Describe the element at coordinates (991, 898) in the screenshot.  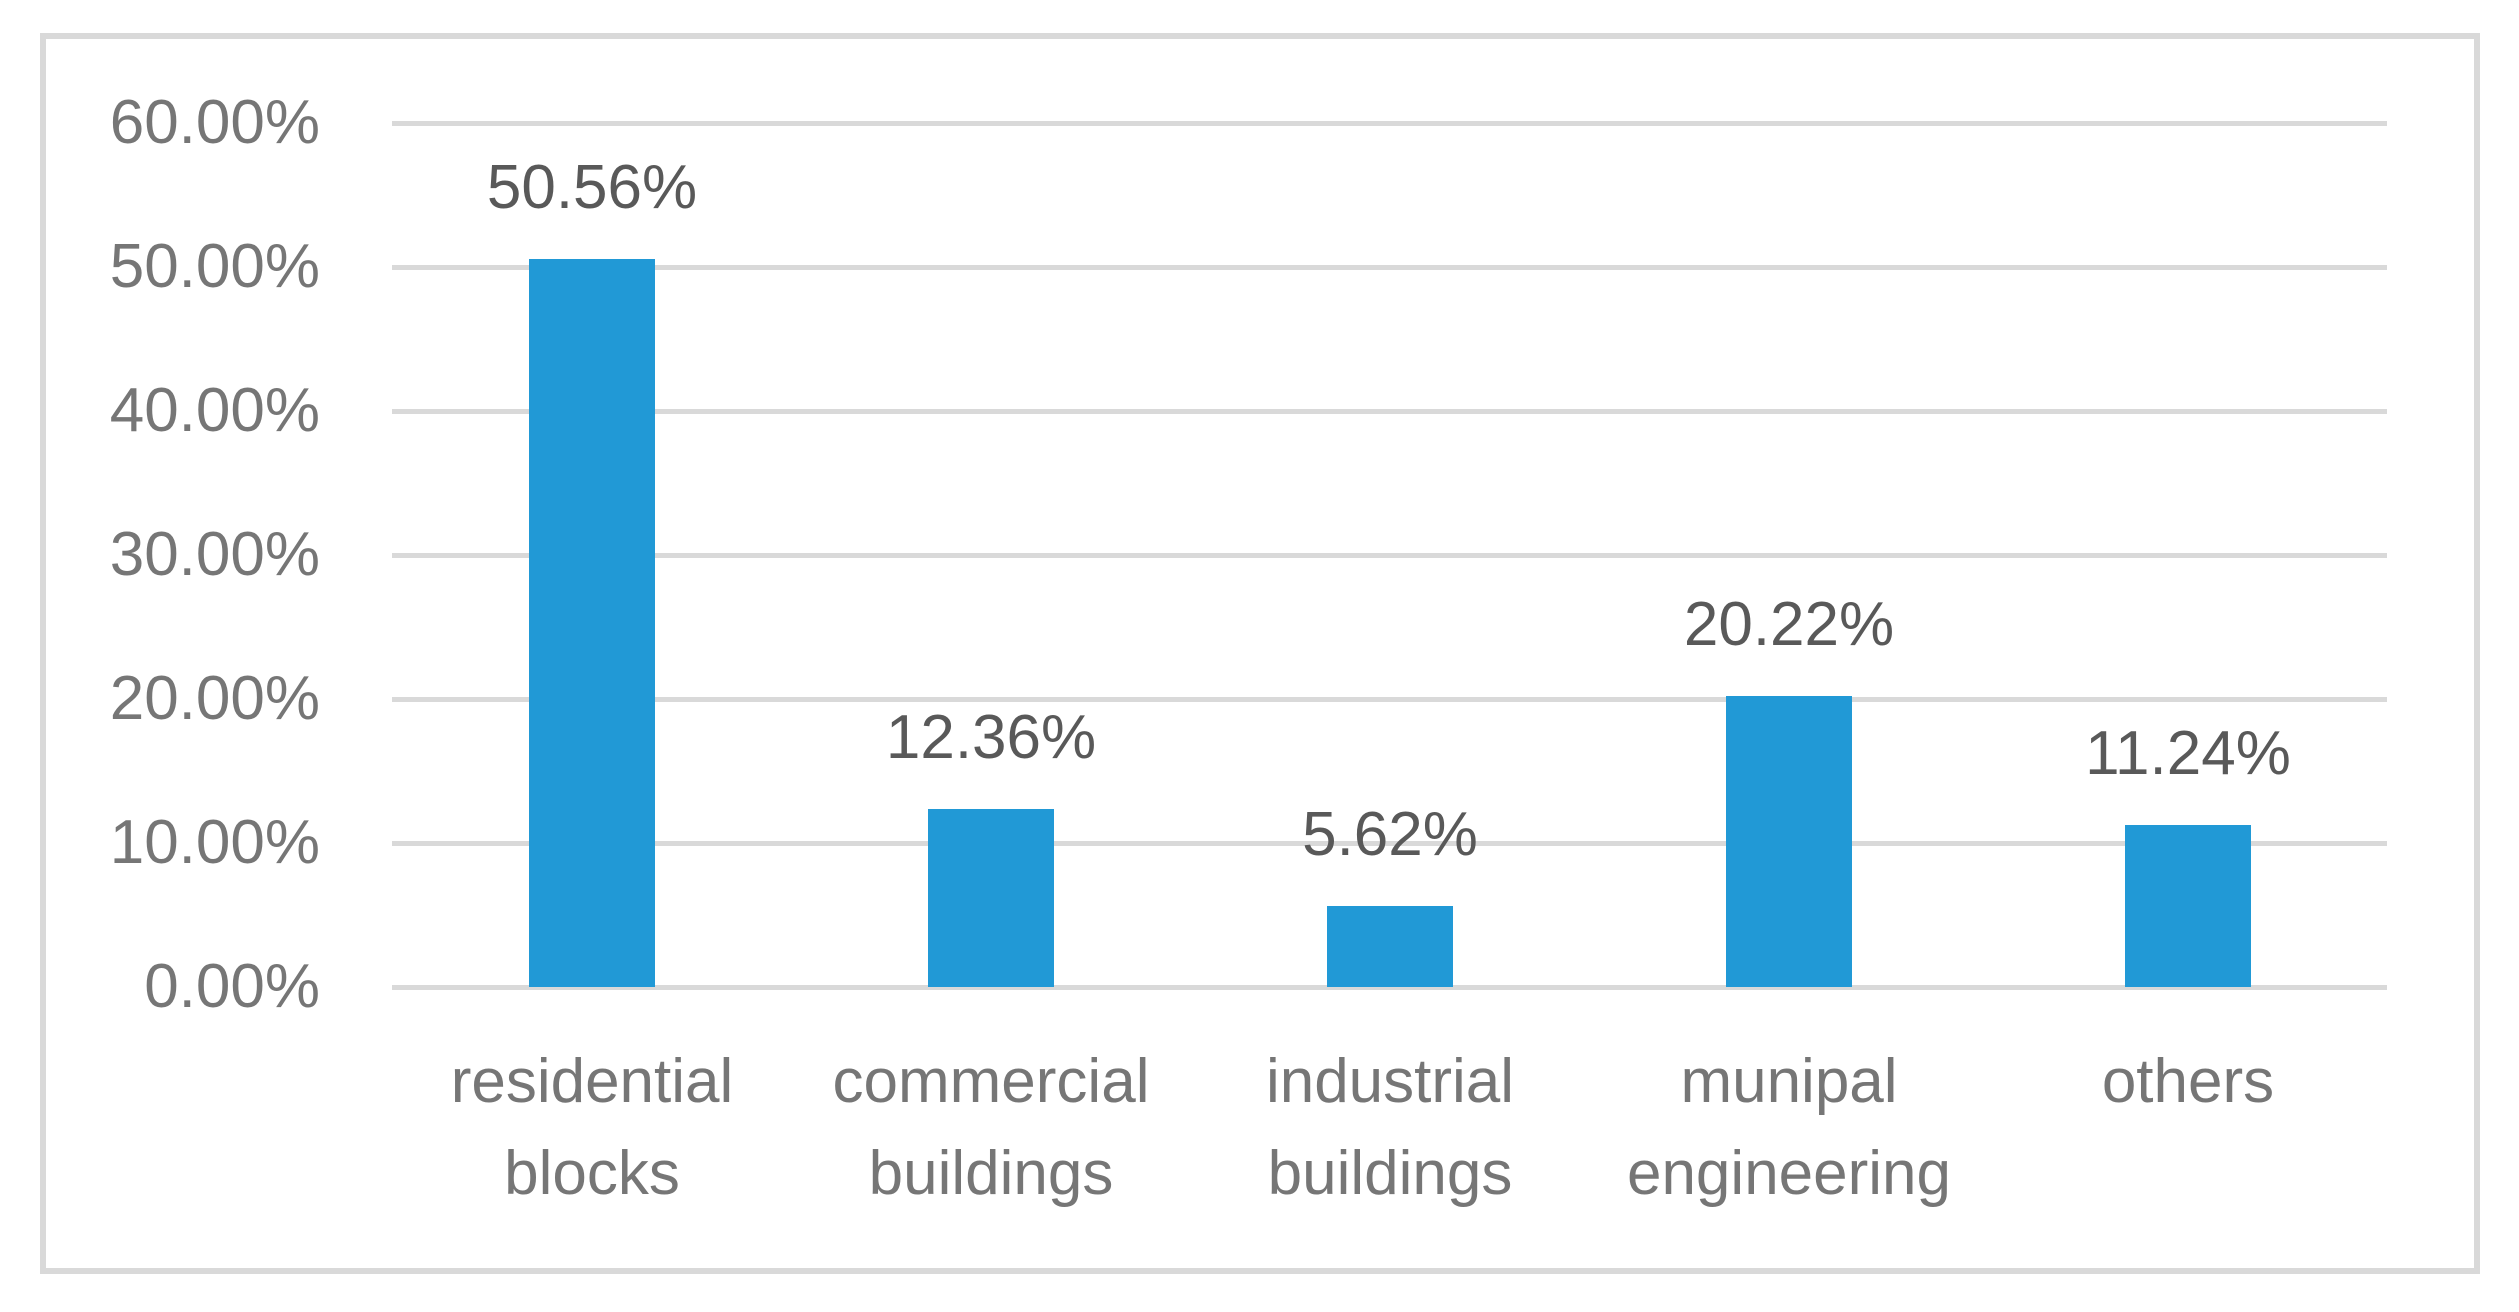
I see `bar-commercial-buildings` at that location.